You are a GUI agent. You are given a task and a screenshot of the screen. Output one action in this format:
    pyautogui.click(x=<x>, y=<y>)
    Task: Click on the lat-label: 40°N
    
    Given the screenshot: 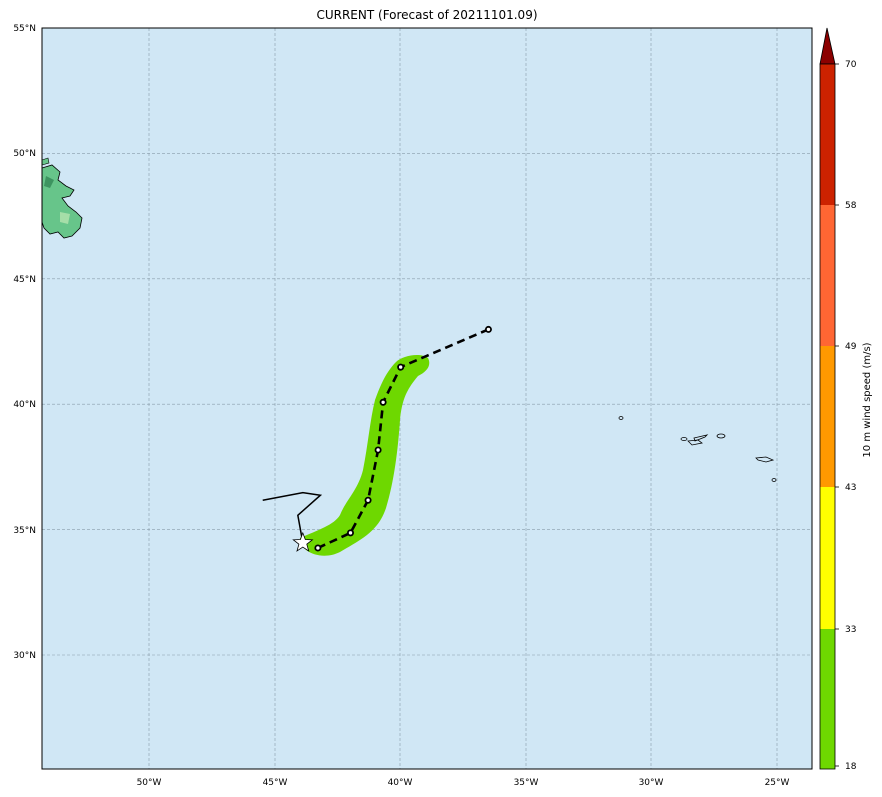 What is the action you would take?
    pyautogui.click(x=24, y=405)
    